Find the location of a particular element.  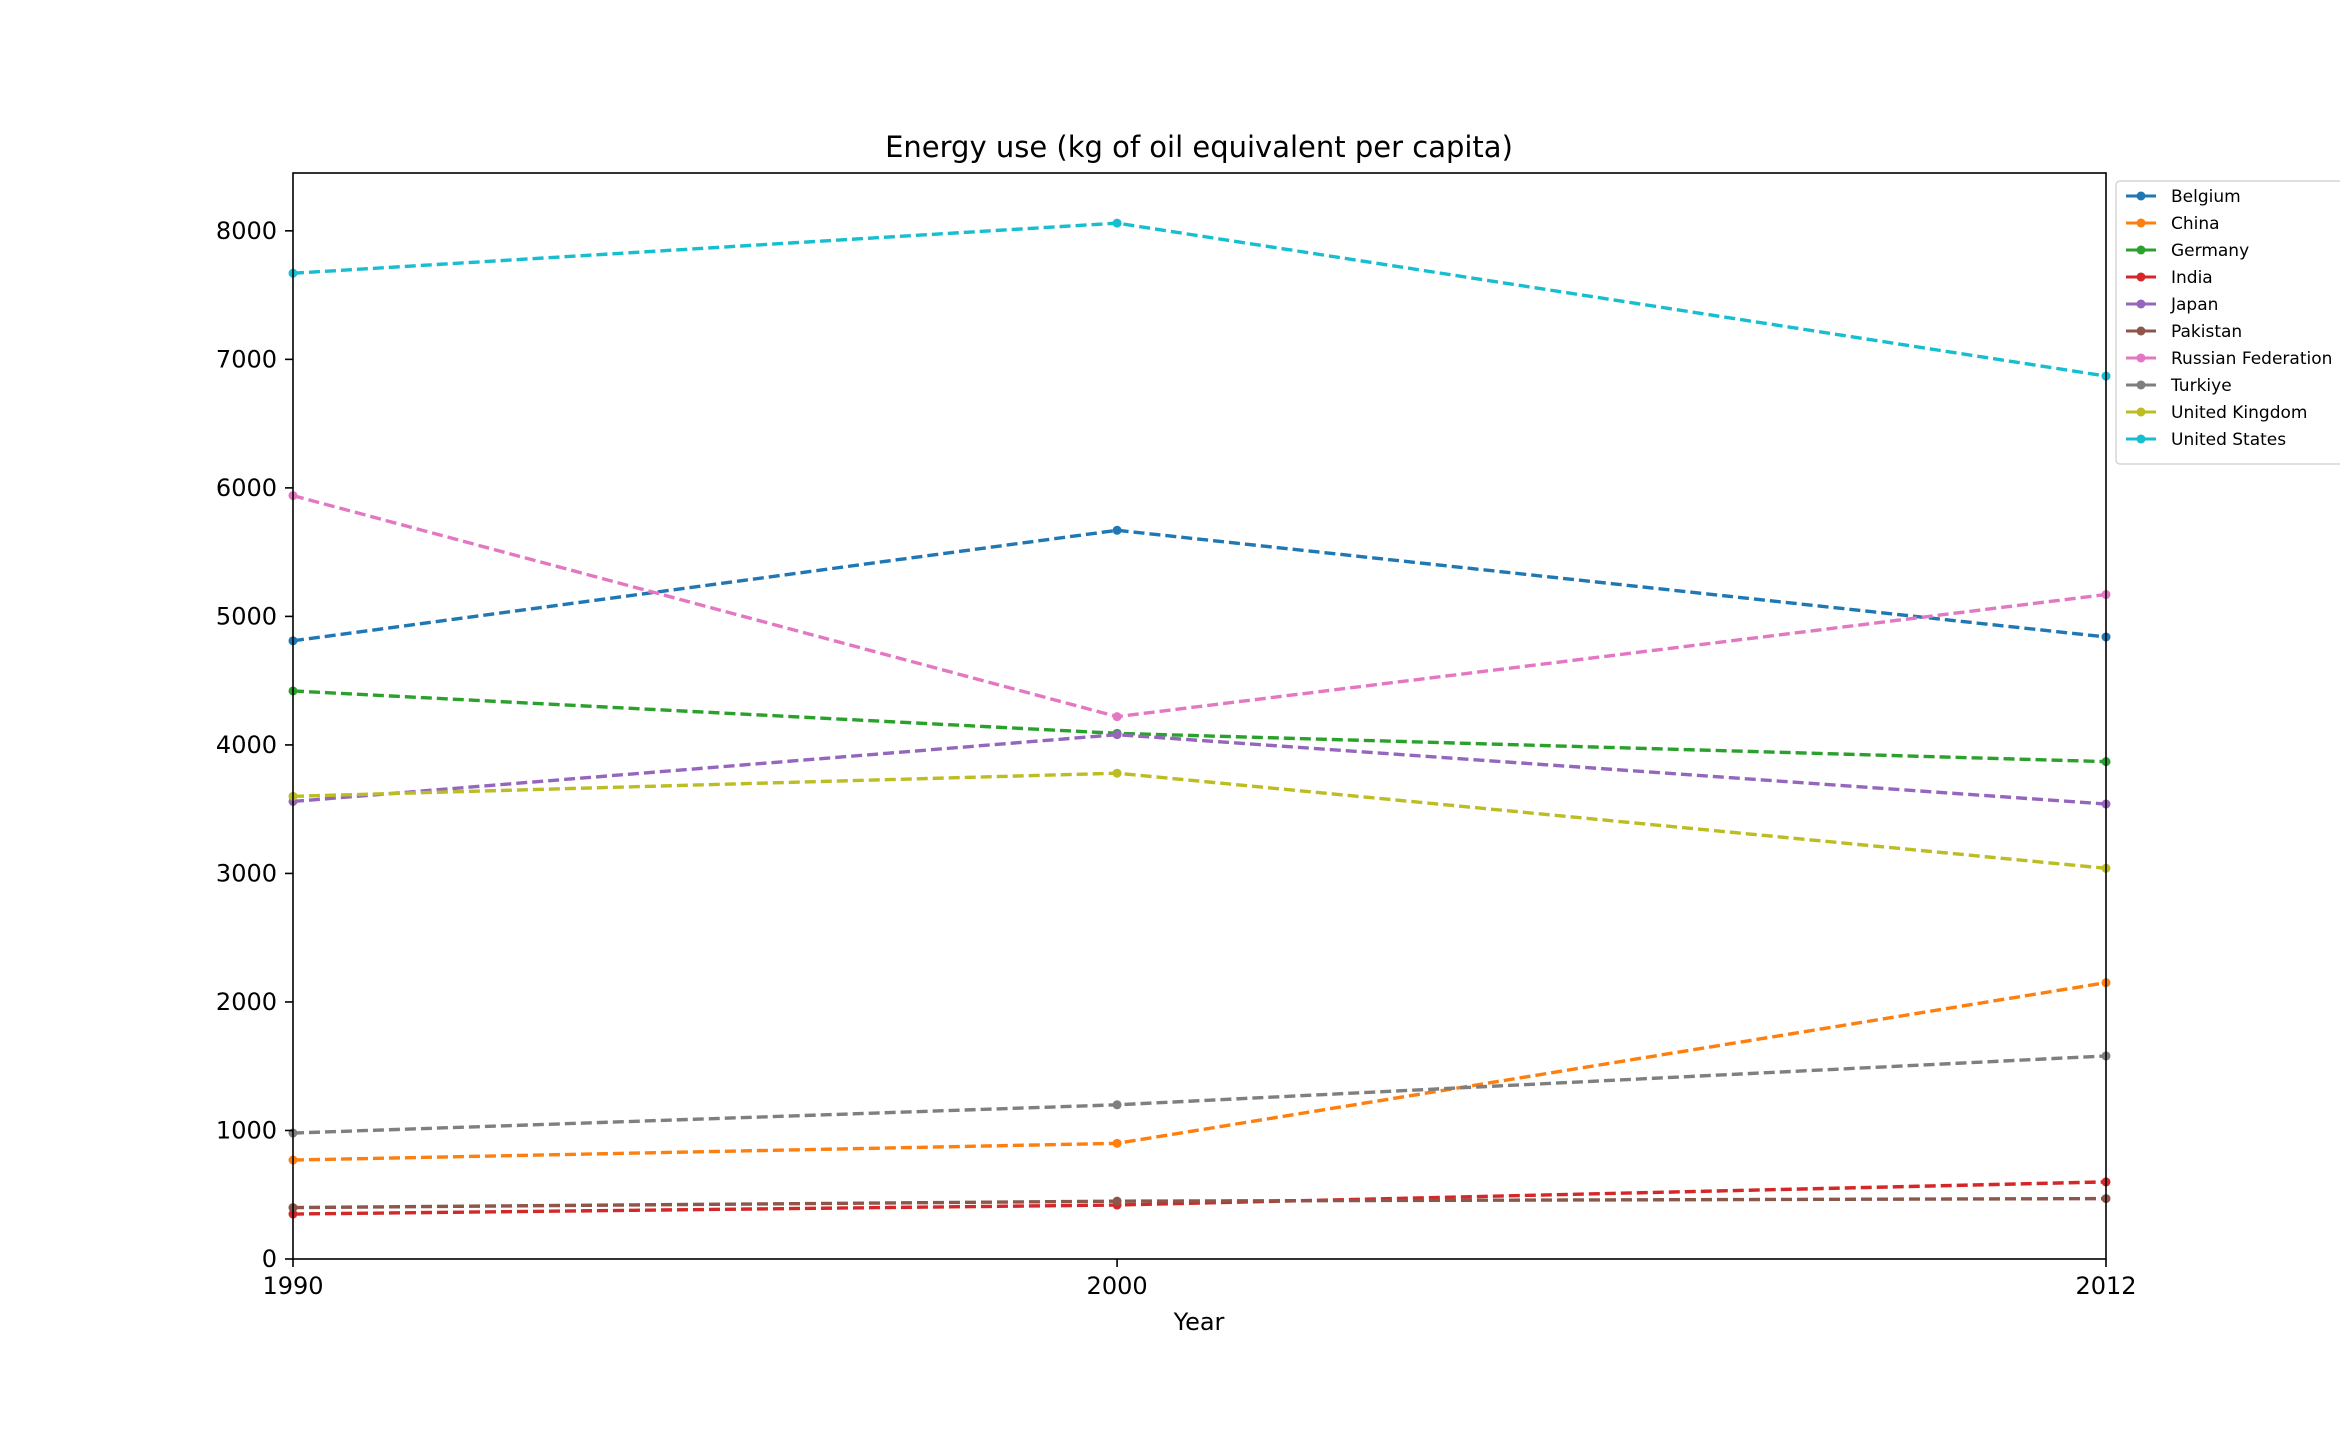

y-tick-label: 3000 is located at coordinates (246, 873).